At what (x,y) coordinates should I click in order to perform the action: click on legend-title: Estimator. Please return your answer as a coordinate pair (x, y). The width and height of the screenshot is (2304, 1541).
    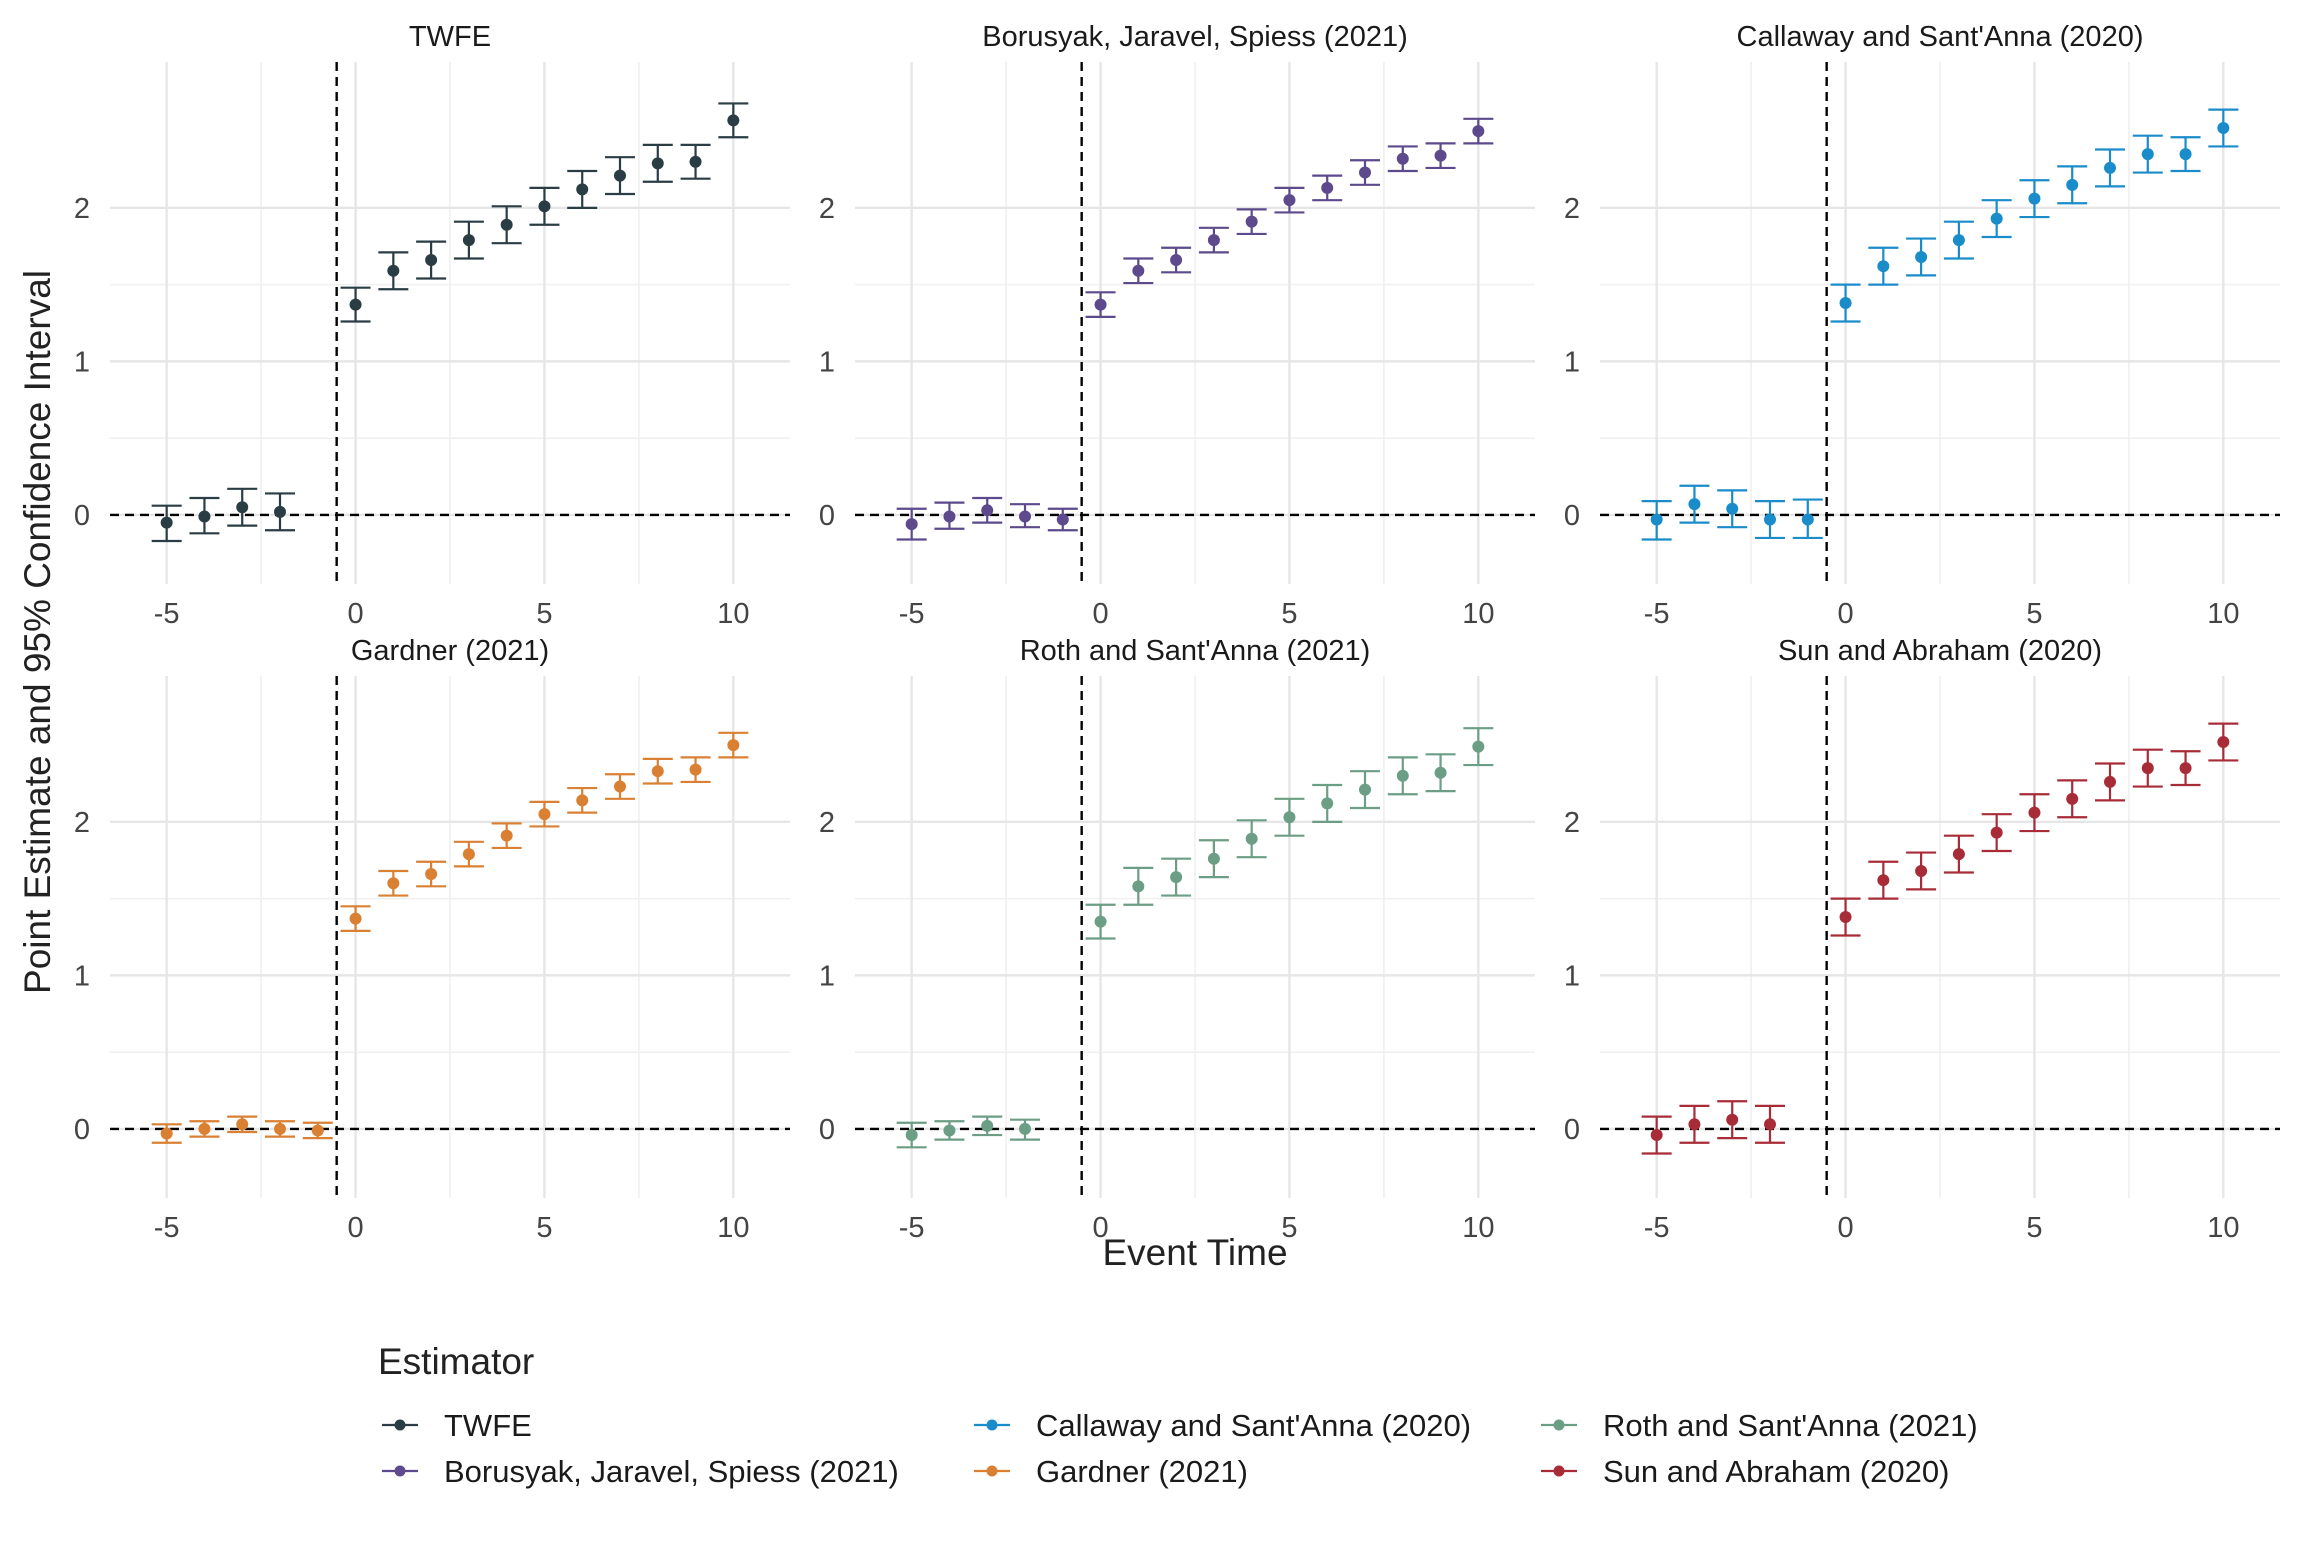
    Looking at the image, I should click on (456, 1361).